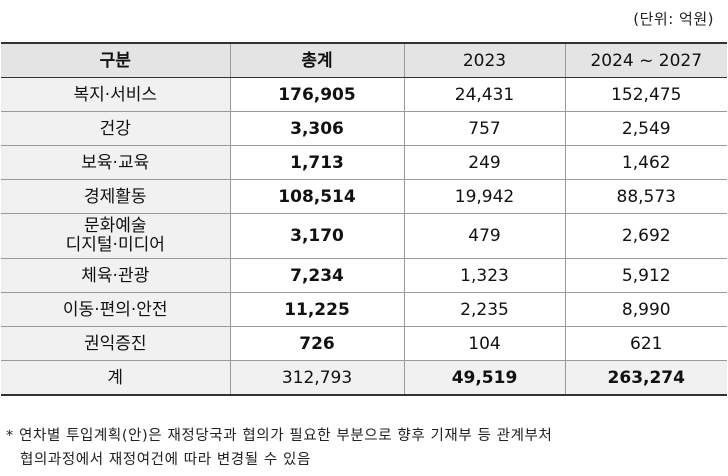 This screenshot has height=476, width=728. I want to click on row-total: 7,234, so click(317, 275).